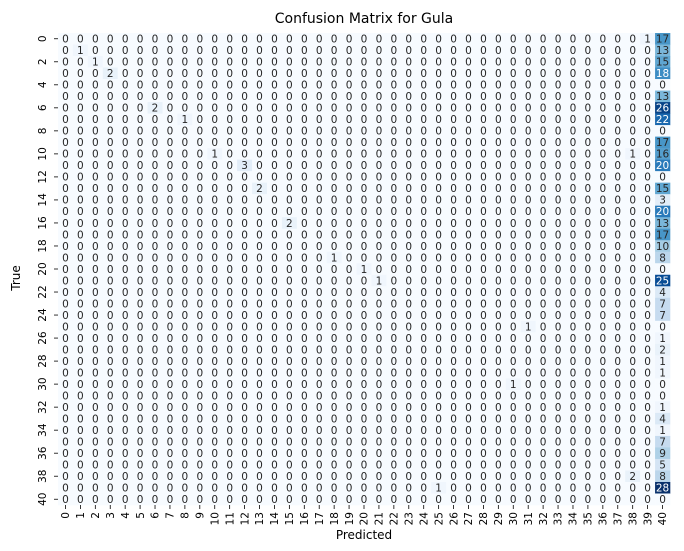 This screenshot has width=684, height=551. Describe the element at coordinates (201, 515) in the screenshot. I see `x-tick-label: 9` at that location.